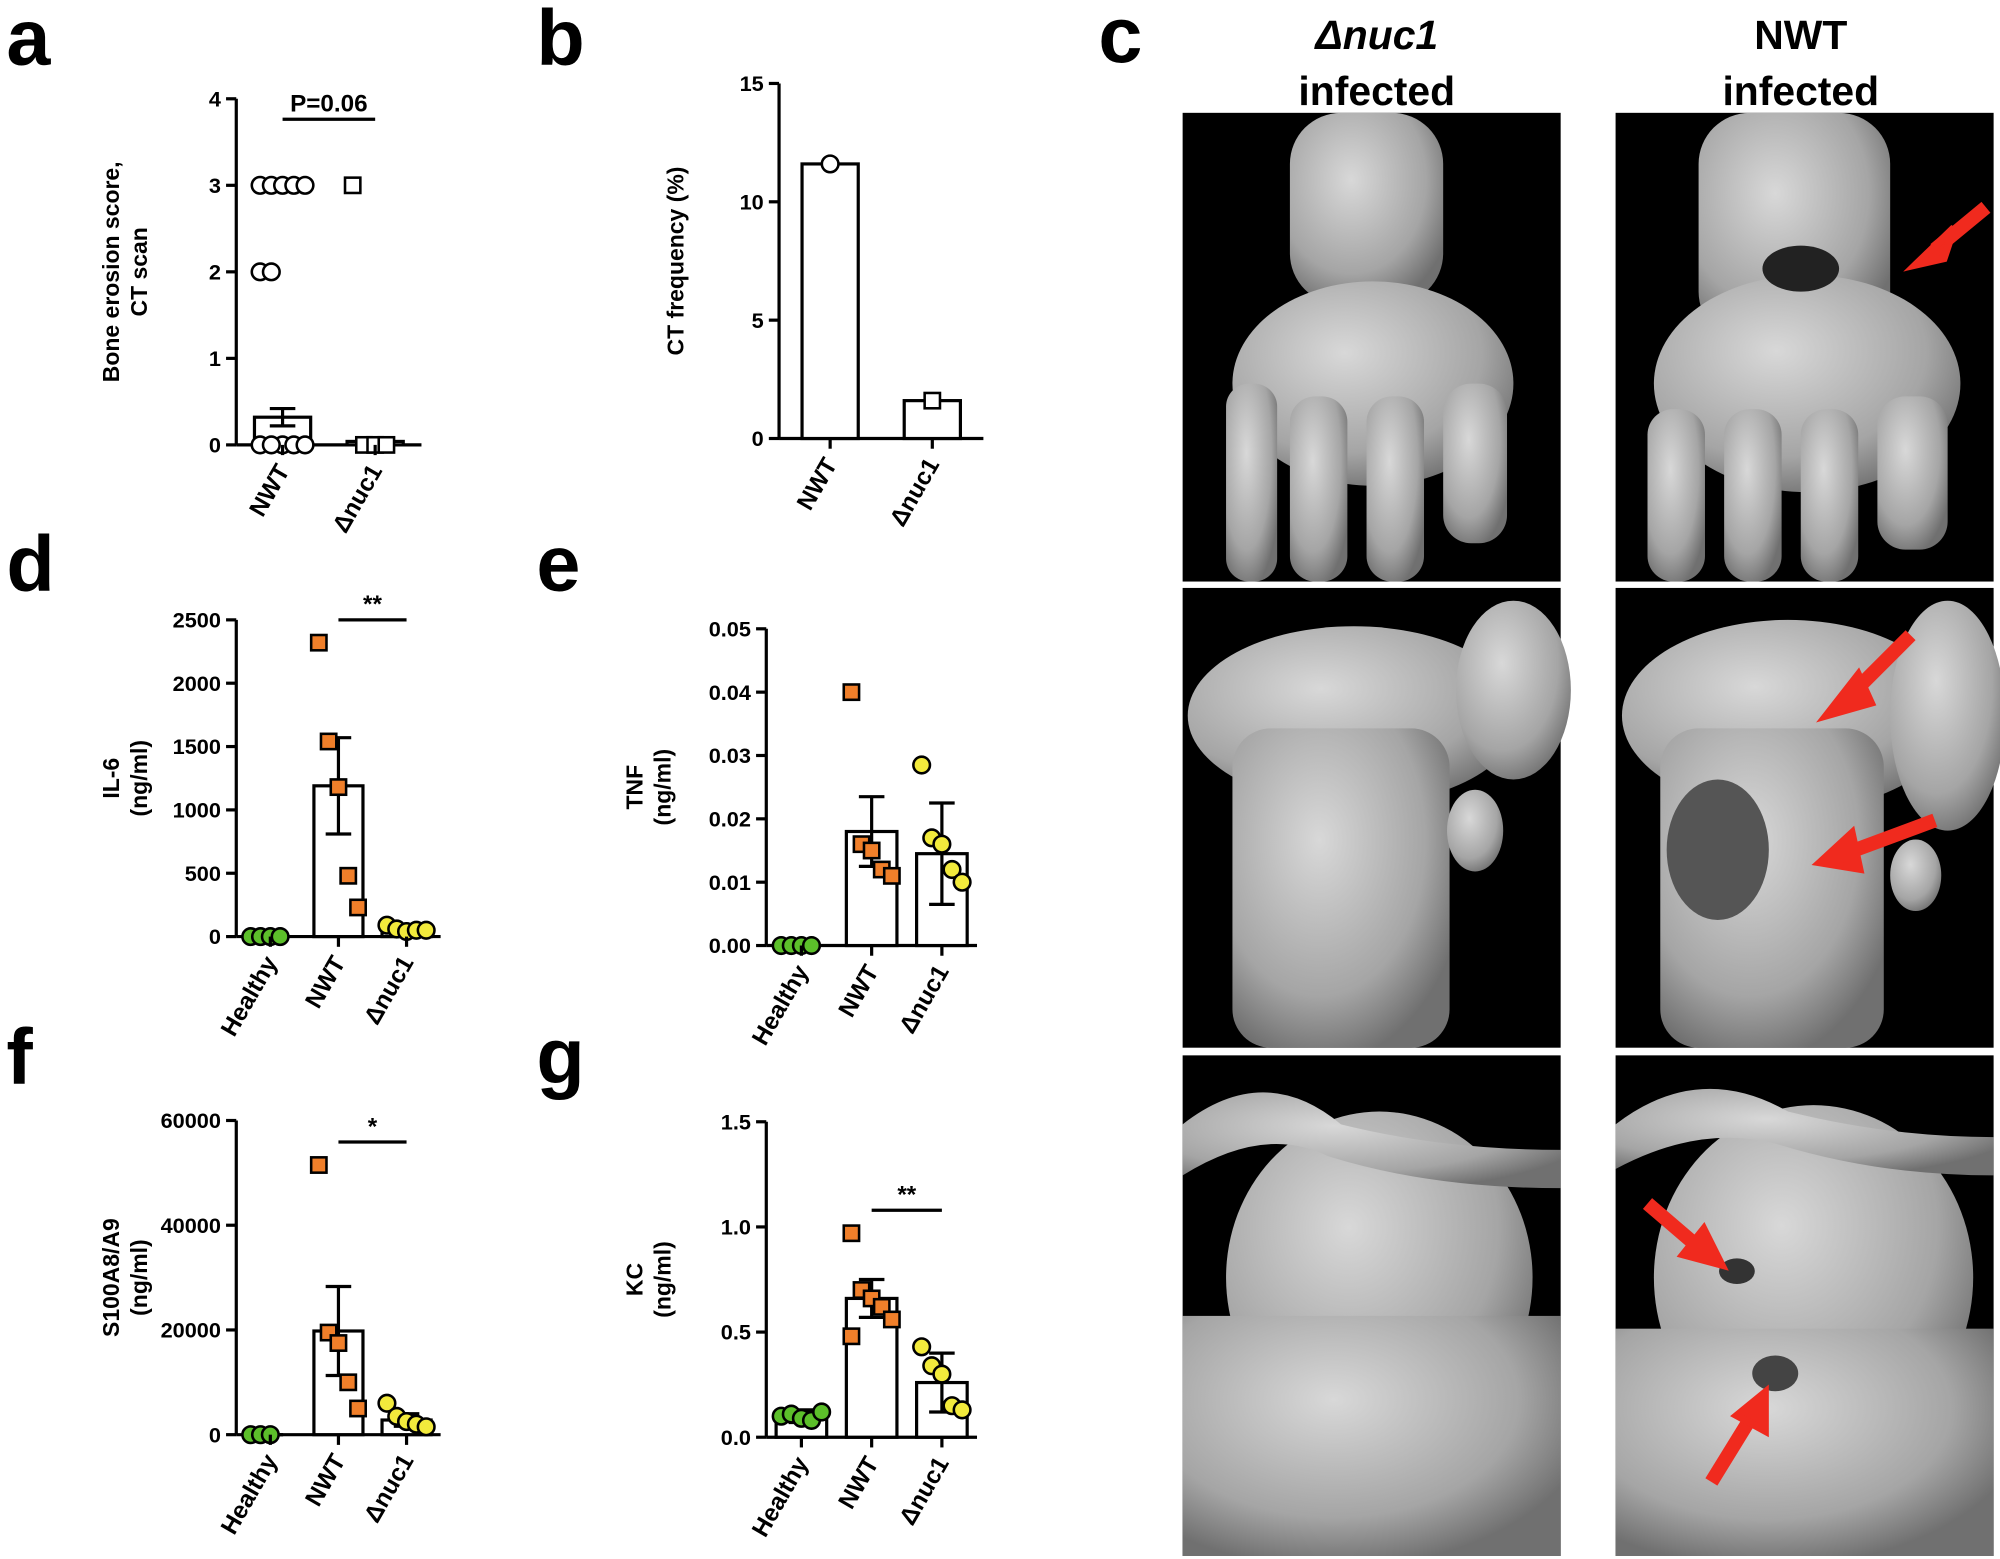 The width and height of the screenshot is (2000, 1559). I want to click on y-tick-label: 5, so click(758, 320).